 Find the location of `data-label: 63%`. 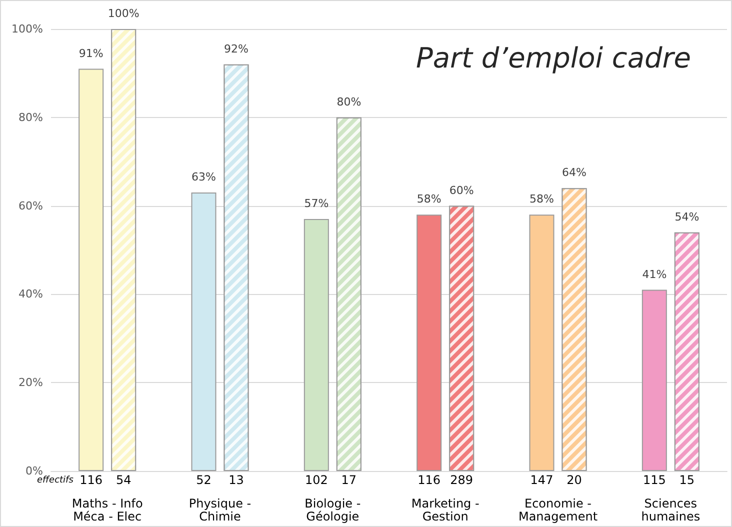

data-label: 63% is located at coordinates (204, 177).